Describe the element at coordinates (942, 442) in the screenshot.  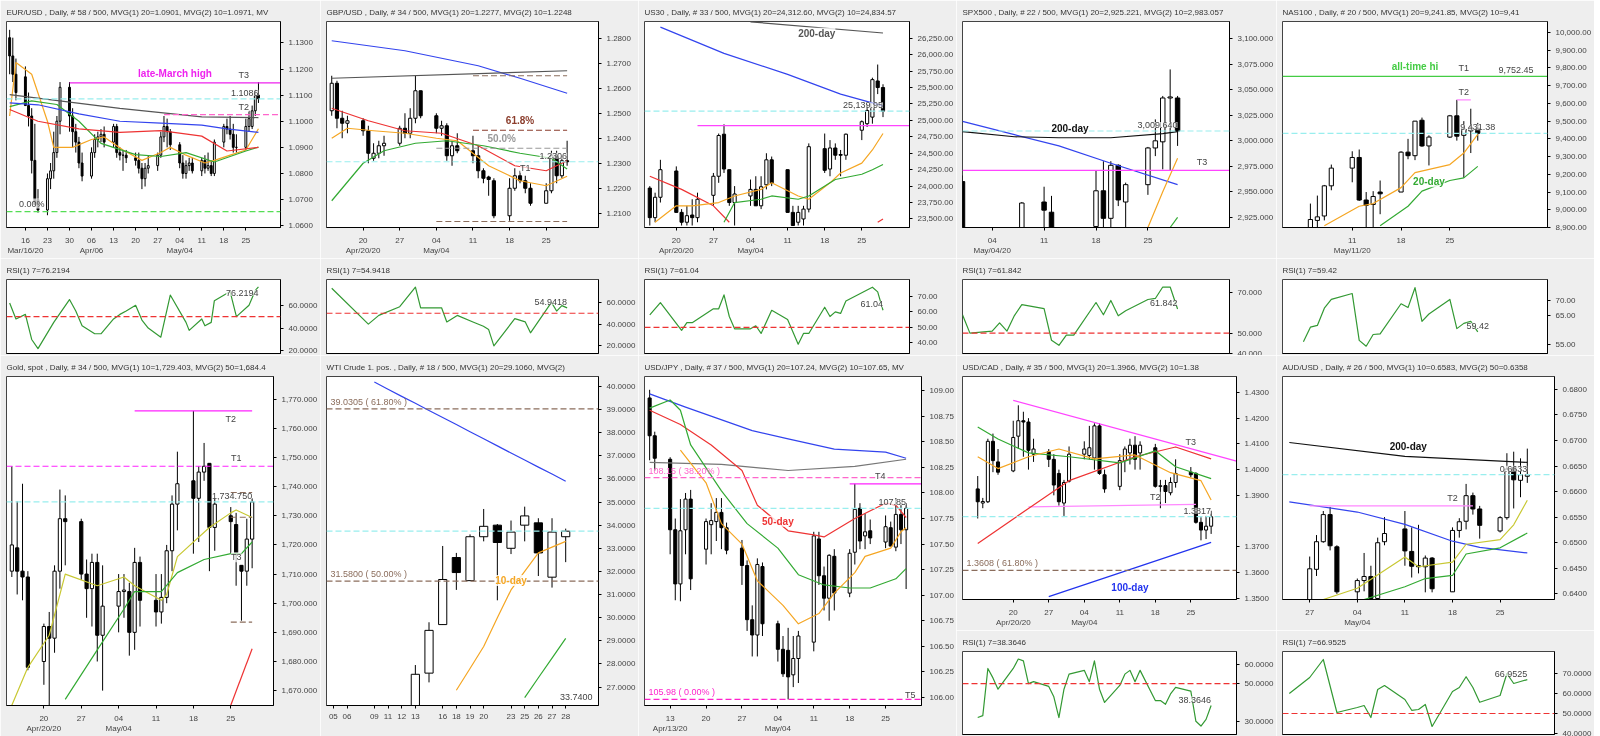
I see `y-tick-label: 108.50` at that location.